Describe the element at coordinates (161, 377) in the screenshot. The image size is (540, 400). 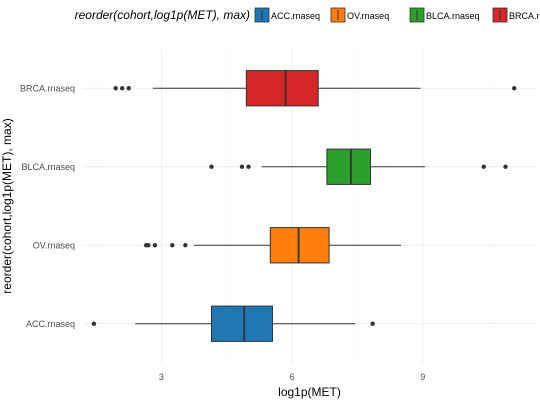
I see `x-tick-label: 3` at that location.